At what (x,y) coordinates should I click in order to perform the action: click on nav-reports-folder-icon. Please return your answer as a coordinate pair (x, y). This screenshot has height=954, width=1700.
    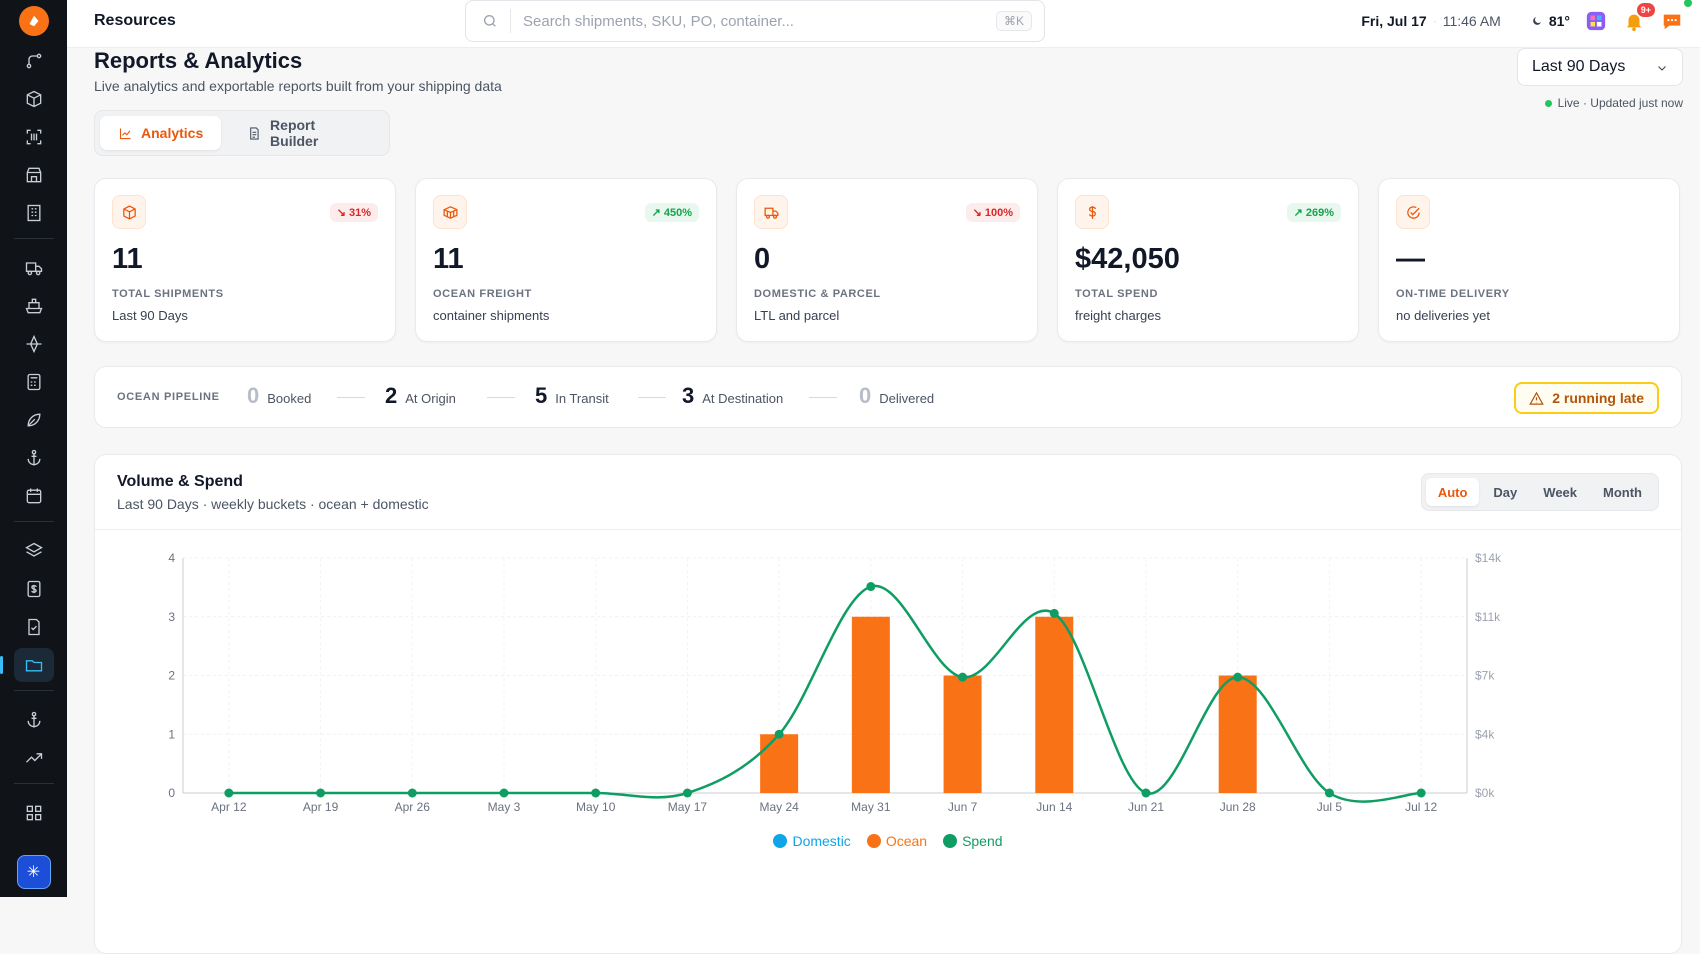
    Looking at the image, I should click on (34, 665).